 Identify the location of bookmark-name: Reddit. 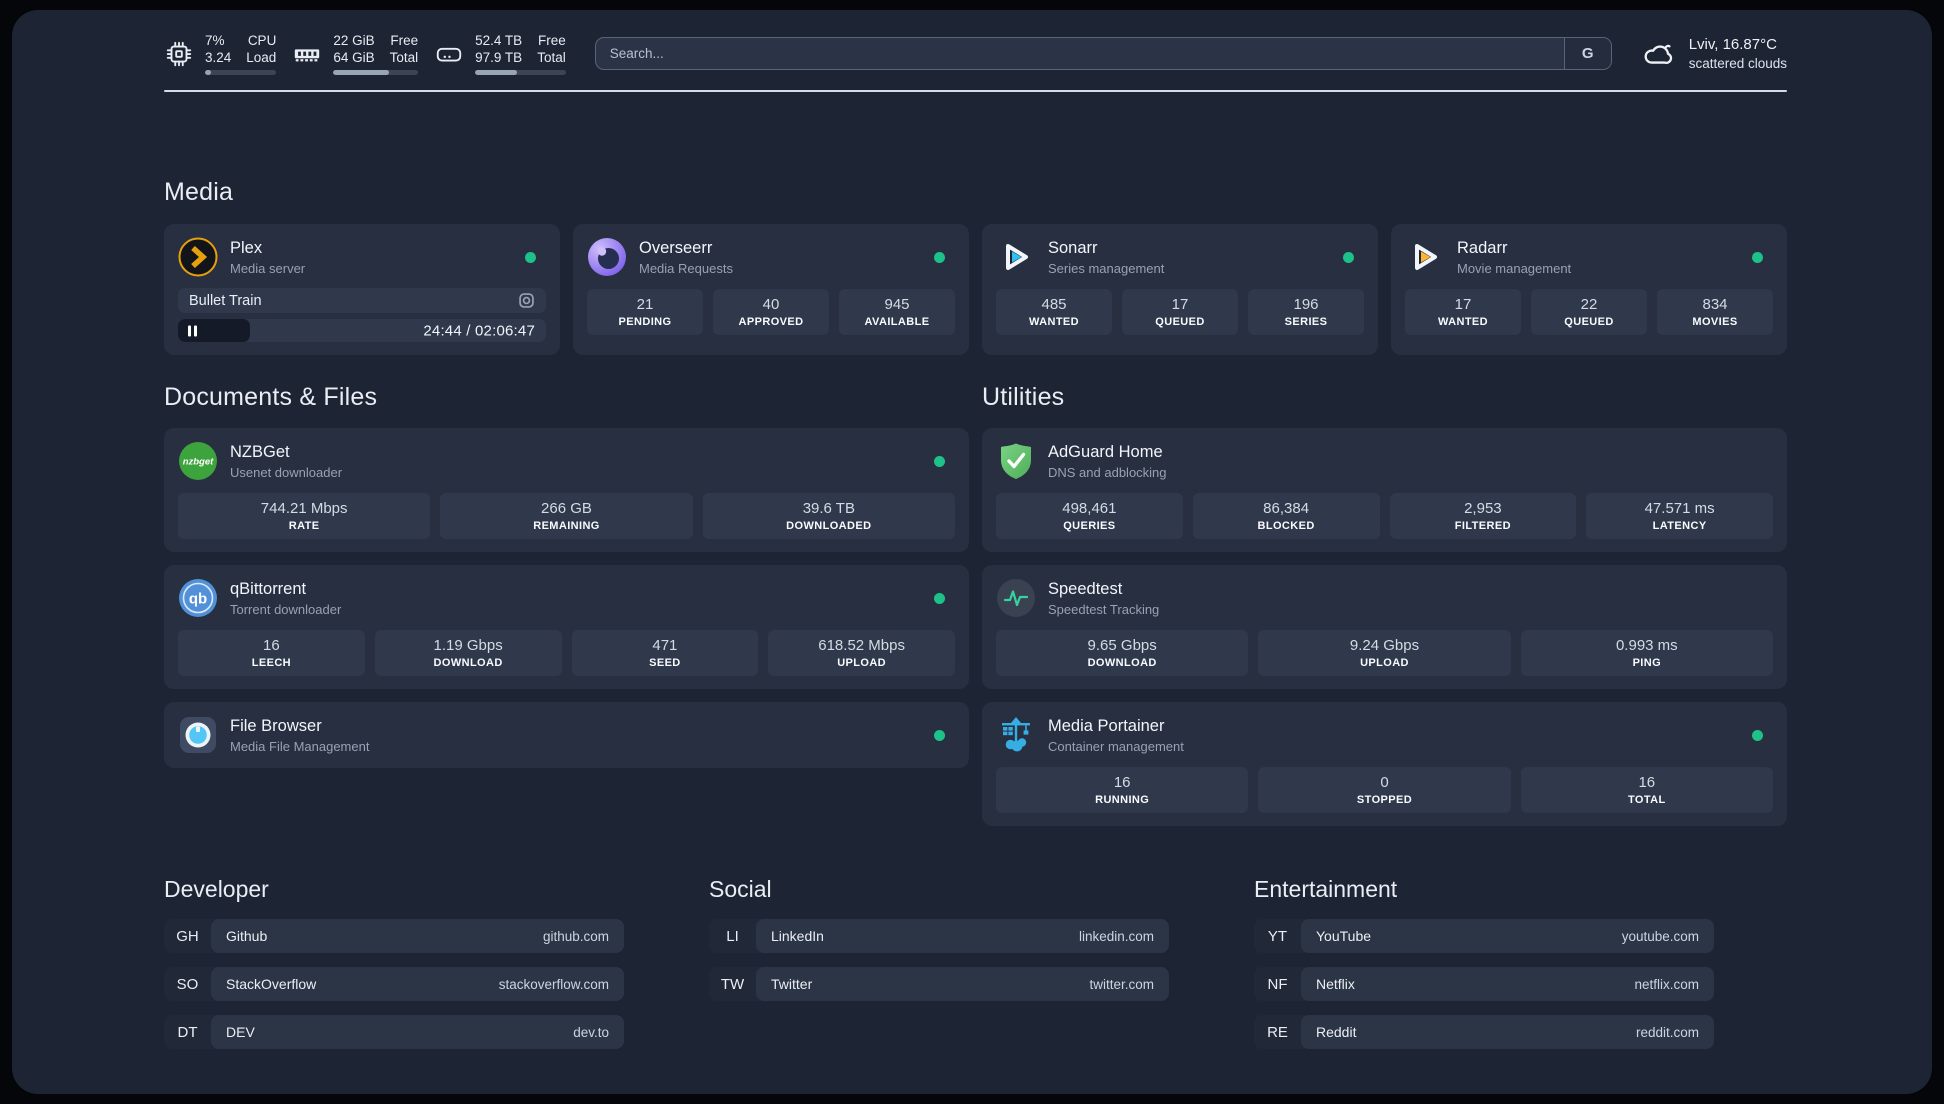
(1336, 1032).